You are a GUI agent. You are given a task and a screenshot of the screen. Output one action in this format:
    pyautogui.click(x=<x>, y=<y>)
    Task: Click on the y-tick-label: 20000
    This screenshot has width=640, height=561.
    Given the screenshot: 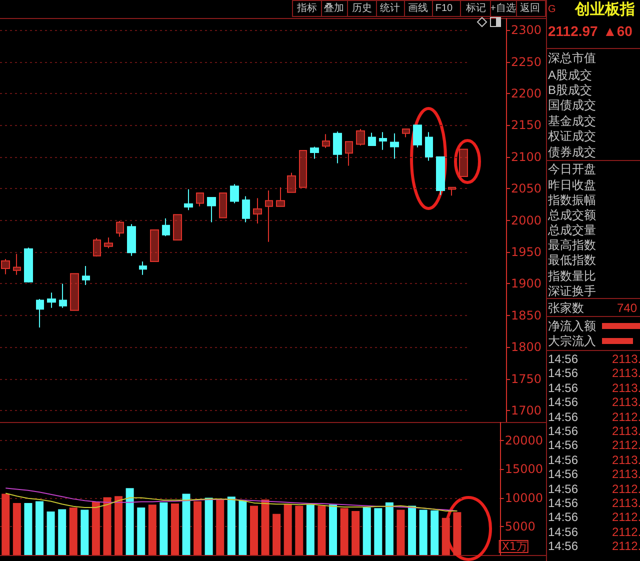 What is the action you would take?
    pyautogui.click(x=524, y=441)
    